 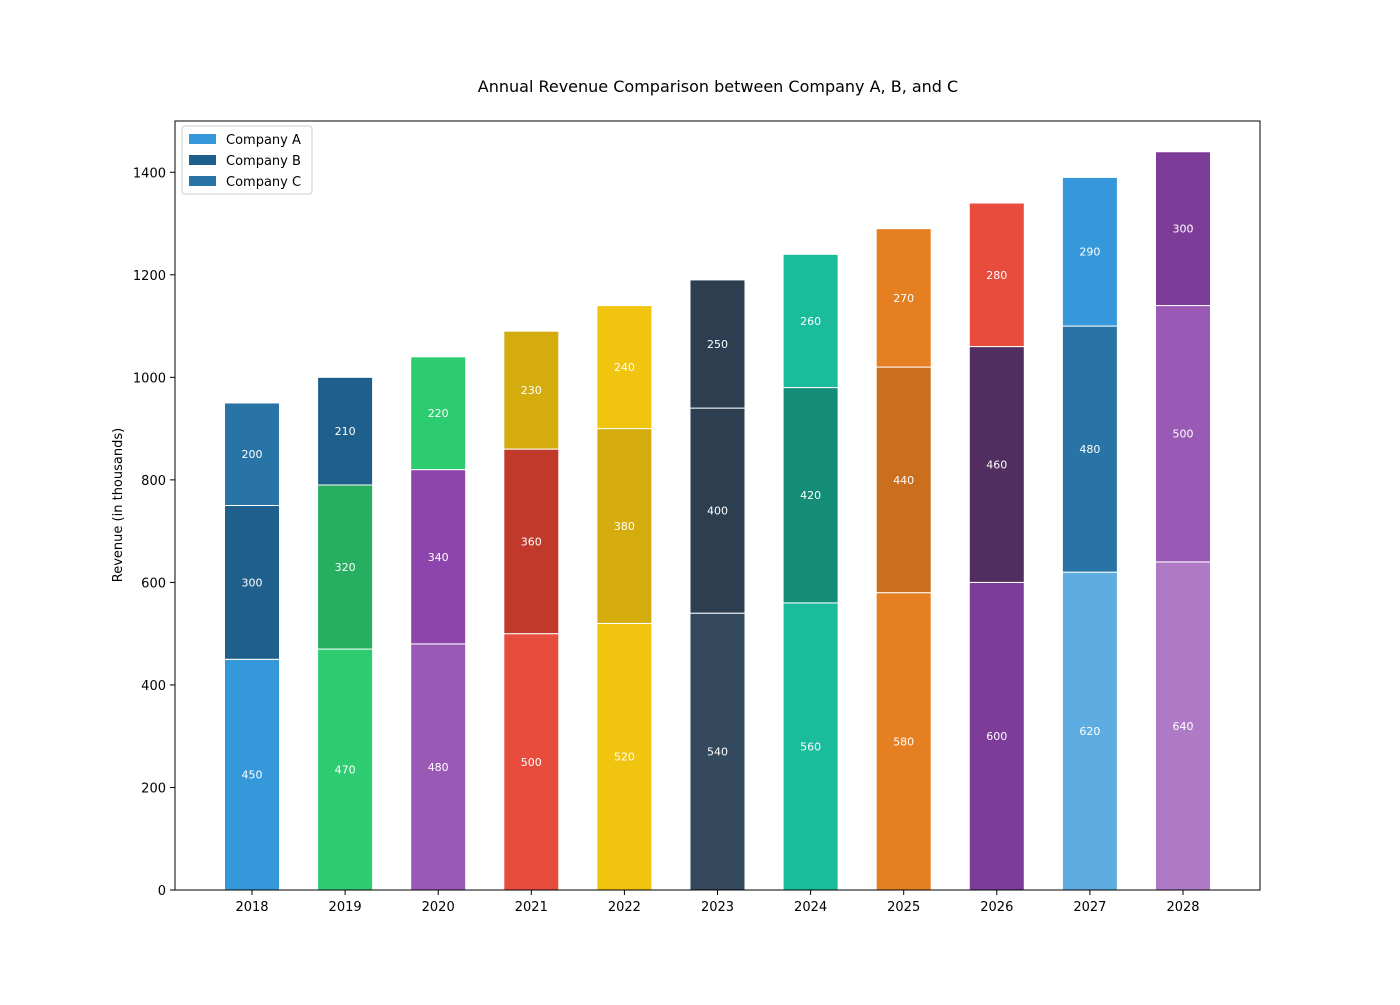 What do you see at coordinates (149, 378) in the screenshot?
I see `y-tick-label: 1000` at bounding box center [149, 378].